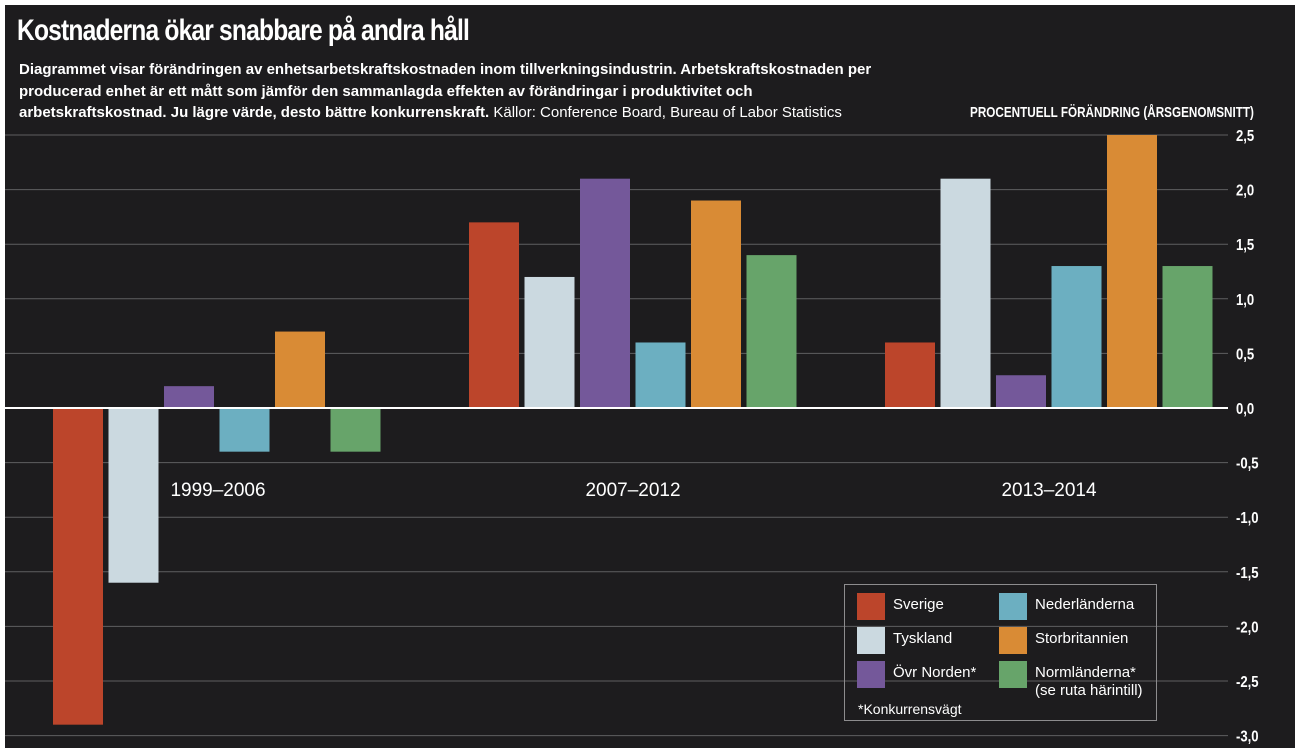  What do you see at coordinates (1245, 409) in the screenshot?
I see `y-tick-label: 0,0` at bounding box center [1245, 409].